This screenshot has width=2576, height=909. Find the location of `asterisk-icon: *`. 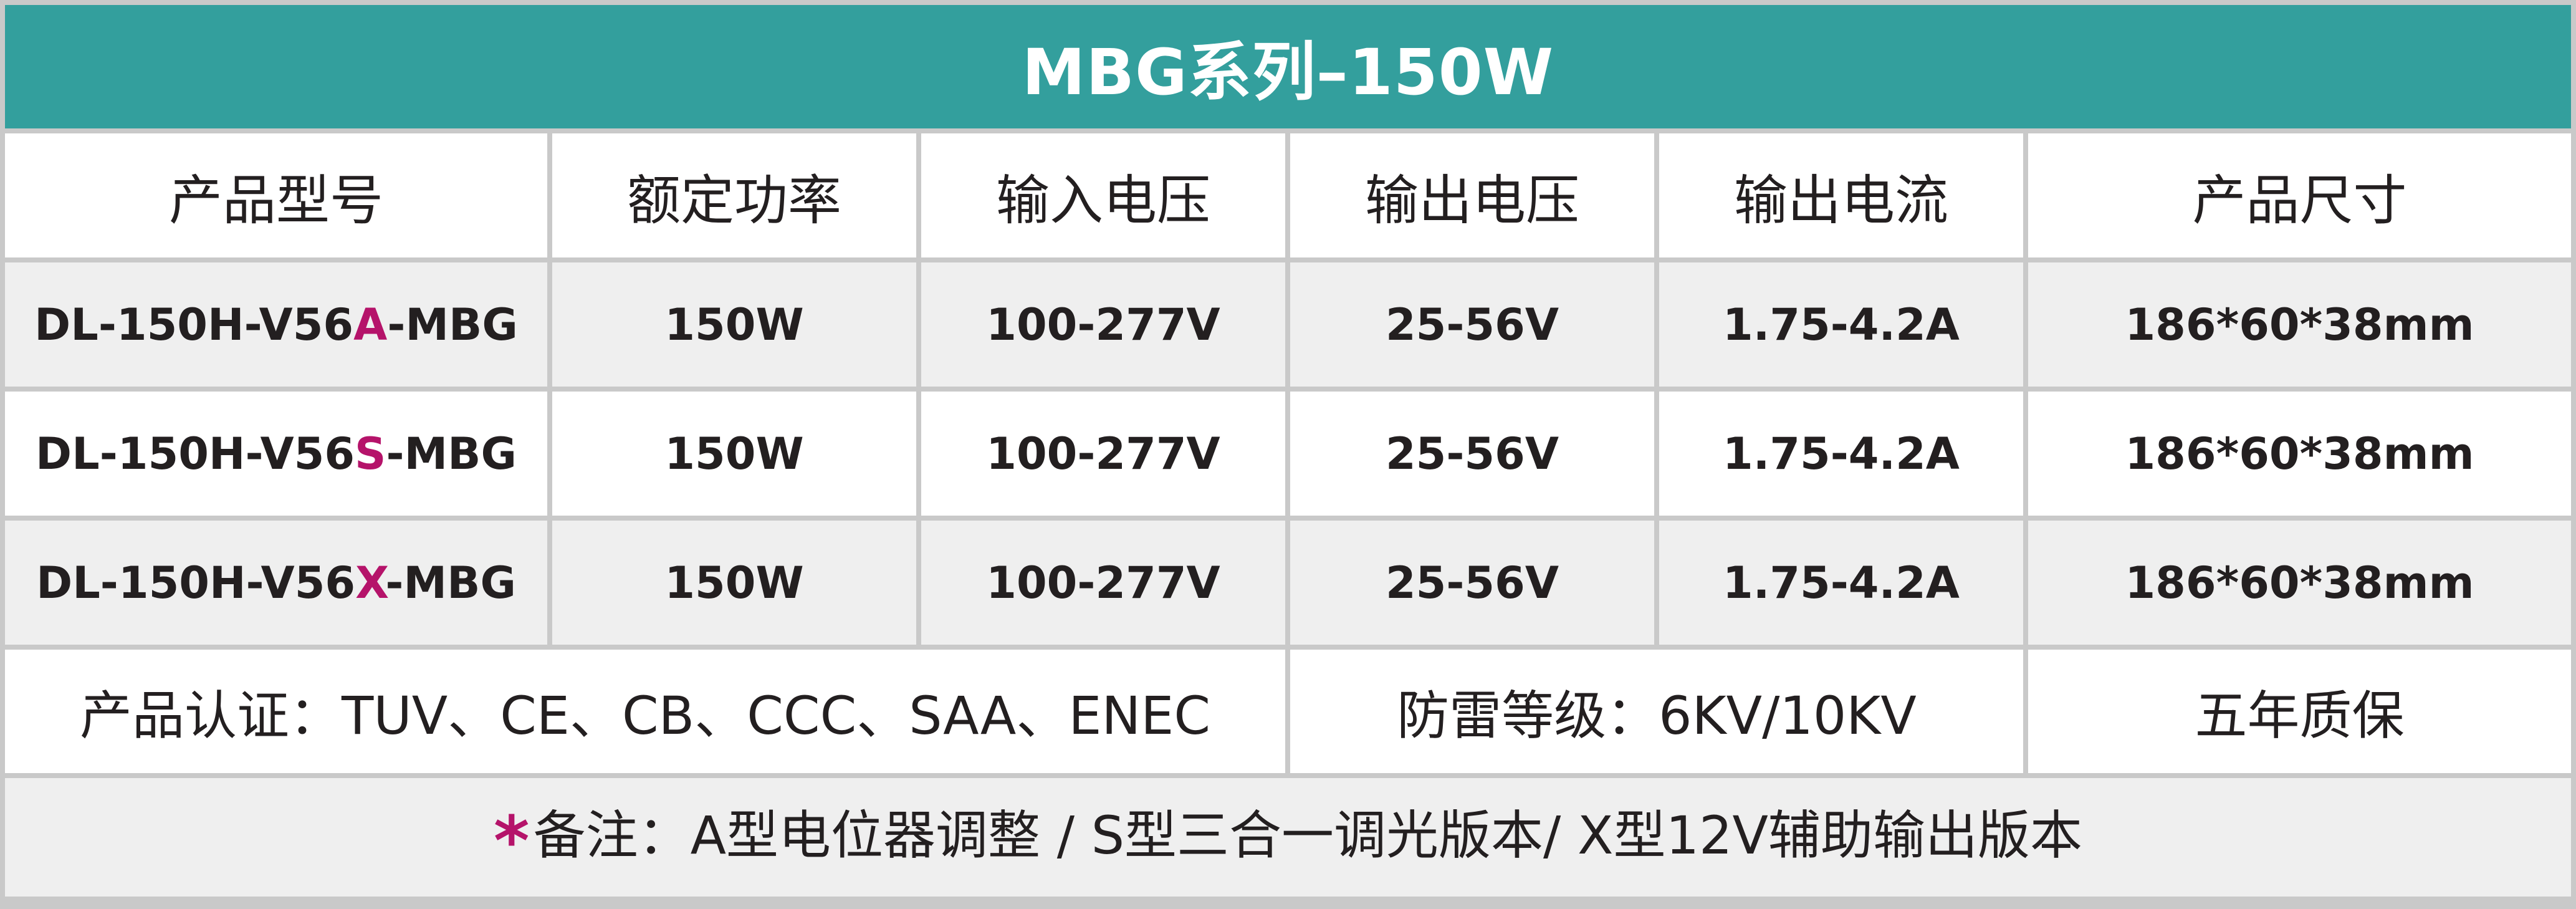

asterisk-icon: * is located at coordinates (512, 841).